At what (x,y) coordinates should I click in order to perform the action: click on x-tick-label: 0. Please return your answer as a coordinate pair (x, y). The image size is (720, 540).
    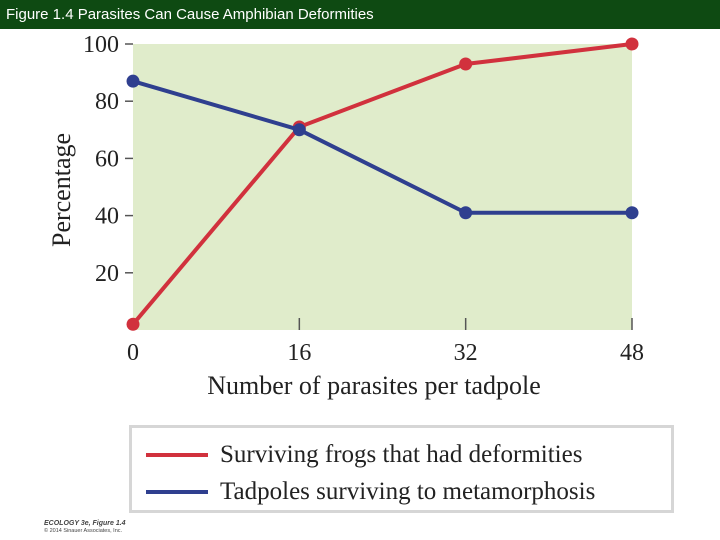
    Looking at the image, I should click on (133, 353).